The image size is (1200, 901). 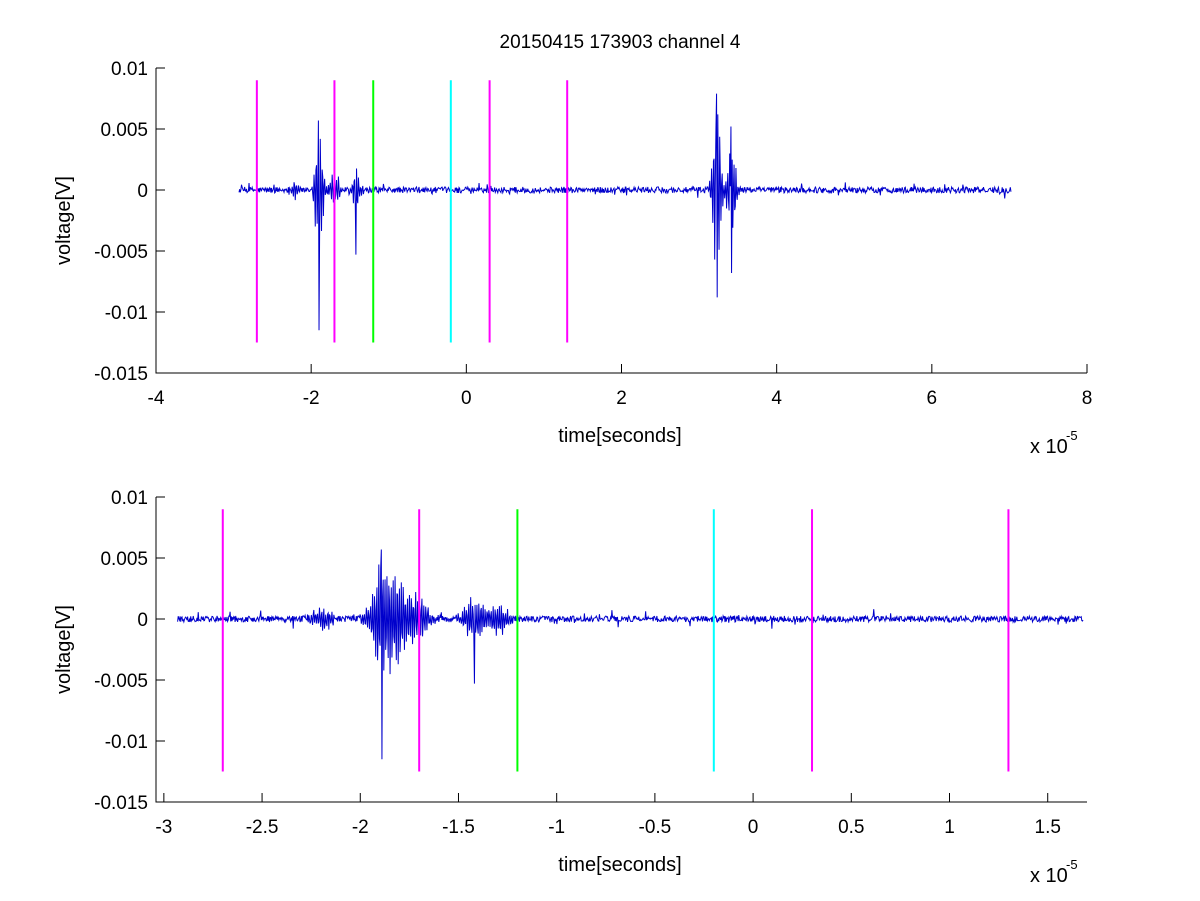 What do you see at coordinates (262, 827) in the screenshot?
I see `x-tick-label: -2.5` at bounding box center [262, 827].